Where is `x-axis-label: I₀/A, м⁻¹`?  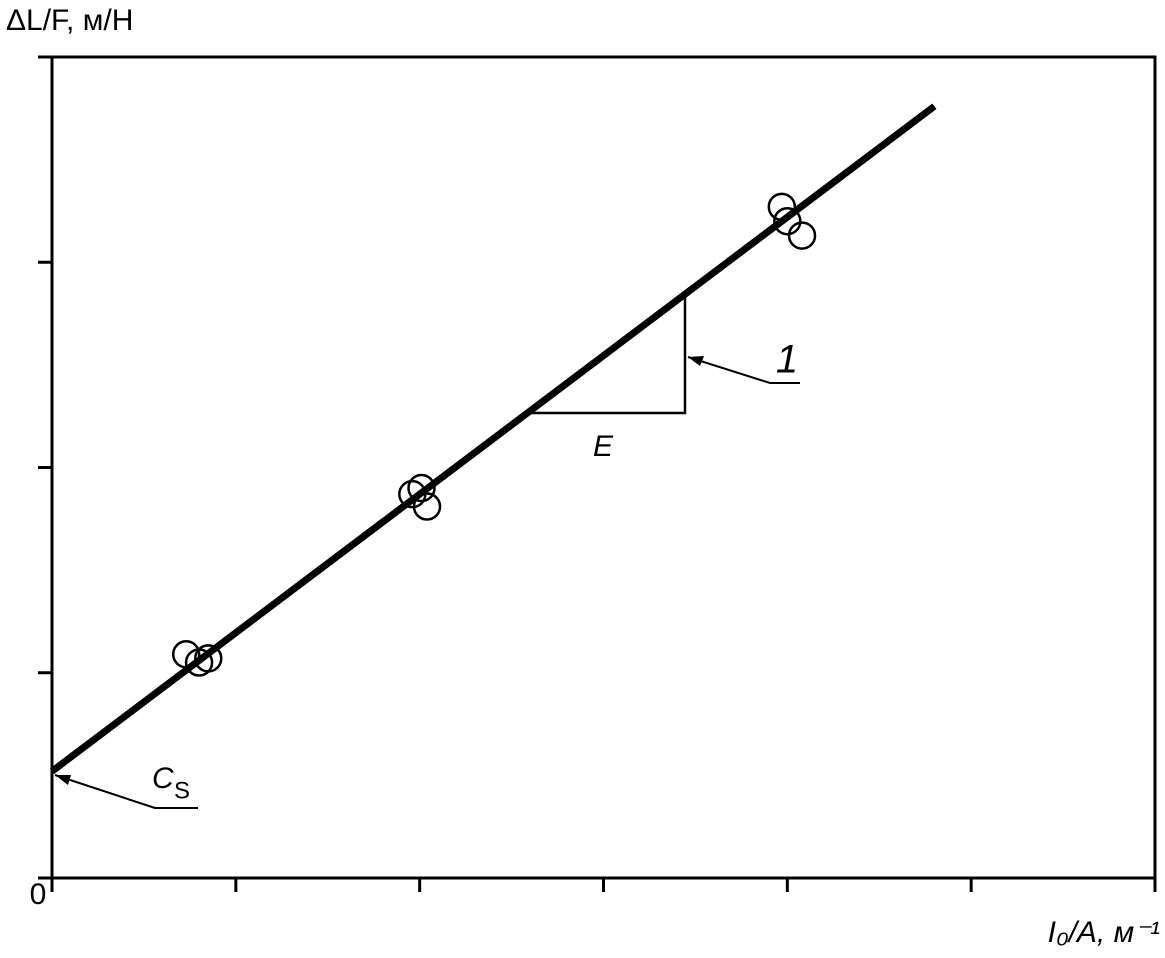
x-axis-label: I₀/A, м⁻¹ is located at coordinates (1104, 932).